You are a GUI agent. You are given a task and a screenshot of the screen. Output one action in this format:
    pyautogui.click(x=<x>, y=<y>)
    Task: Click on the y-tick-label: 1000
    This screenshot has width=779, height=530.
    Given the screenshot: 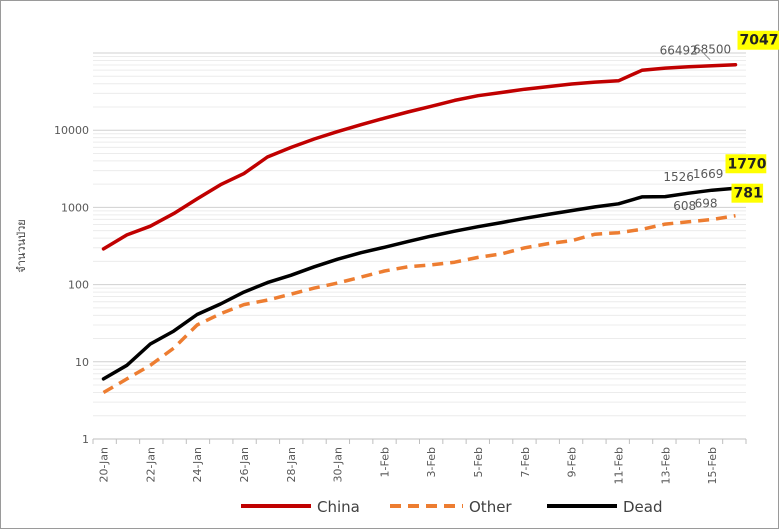 What is the action you would take?
    pyautogui.click(x=75, y=207)
    